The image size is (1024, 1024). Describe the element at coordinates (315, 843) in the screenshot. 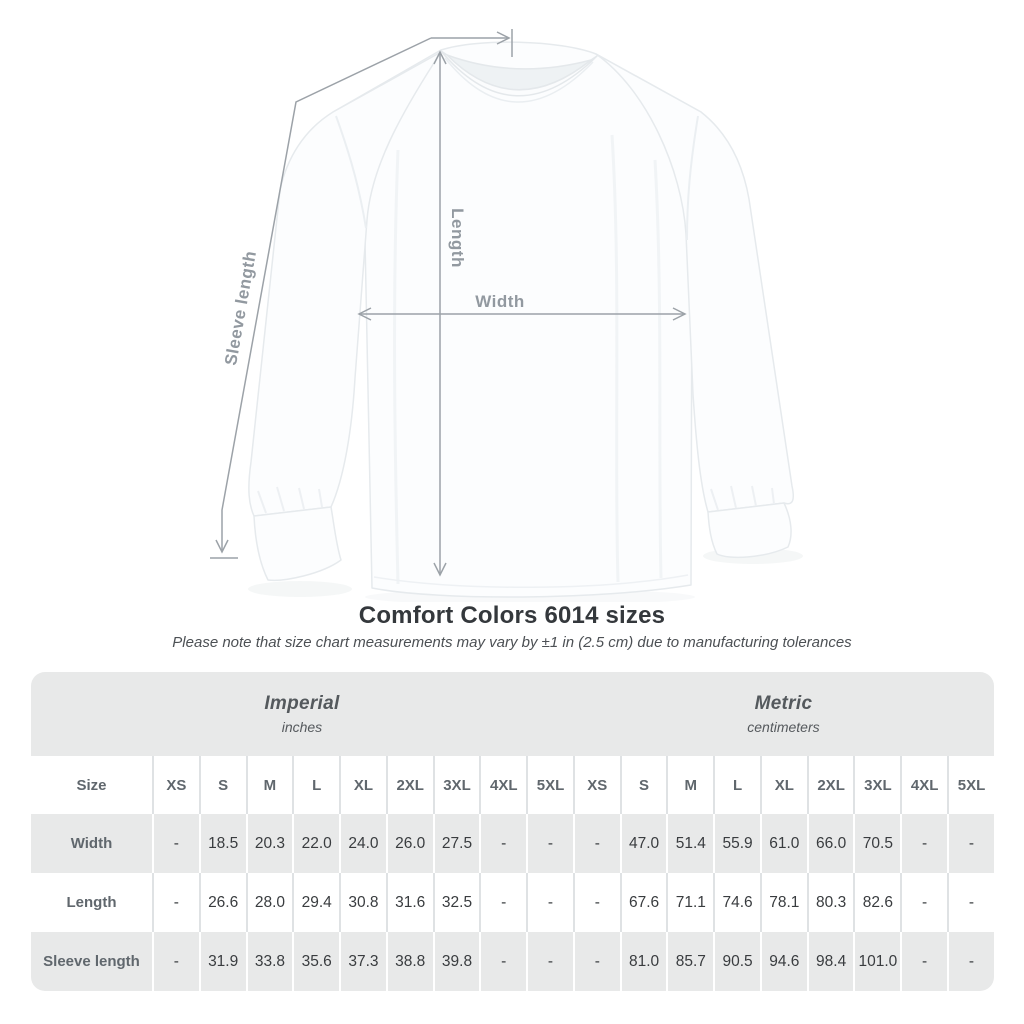

I see `value-cell: 22.0` at that location.